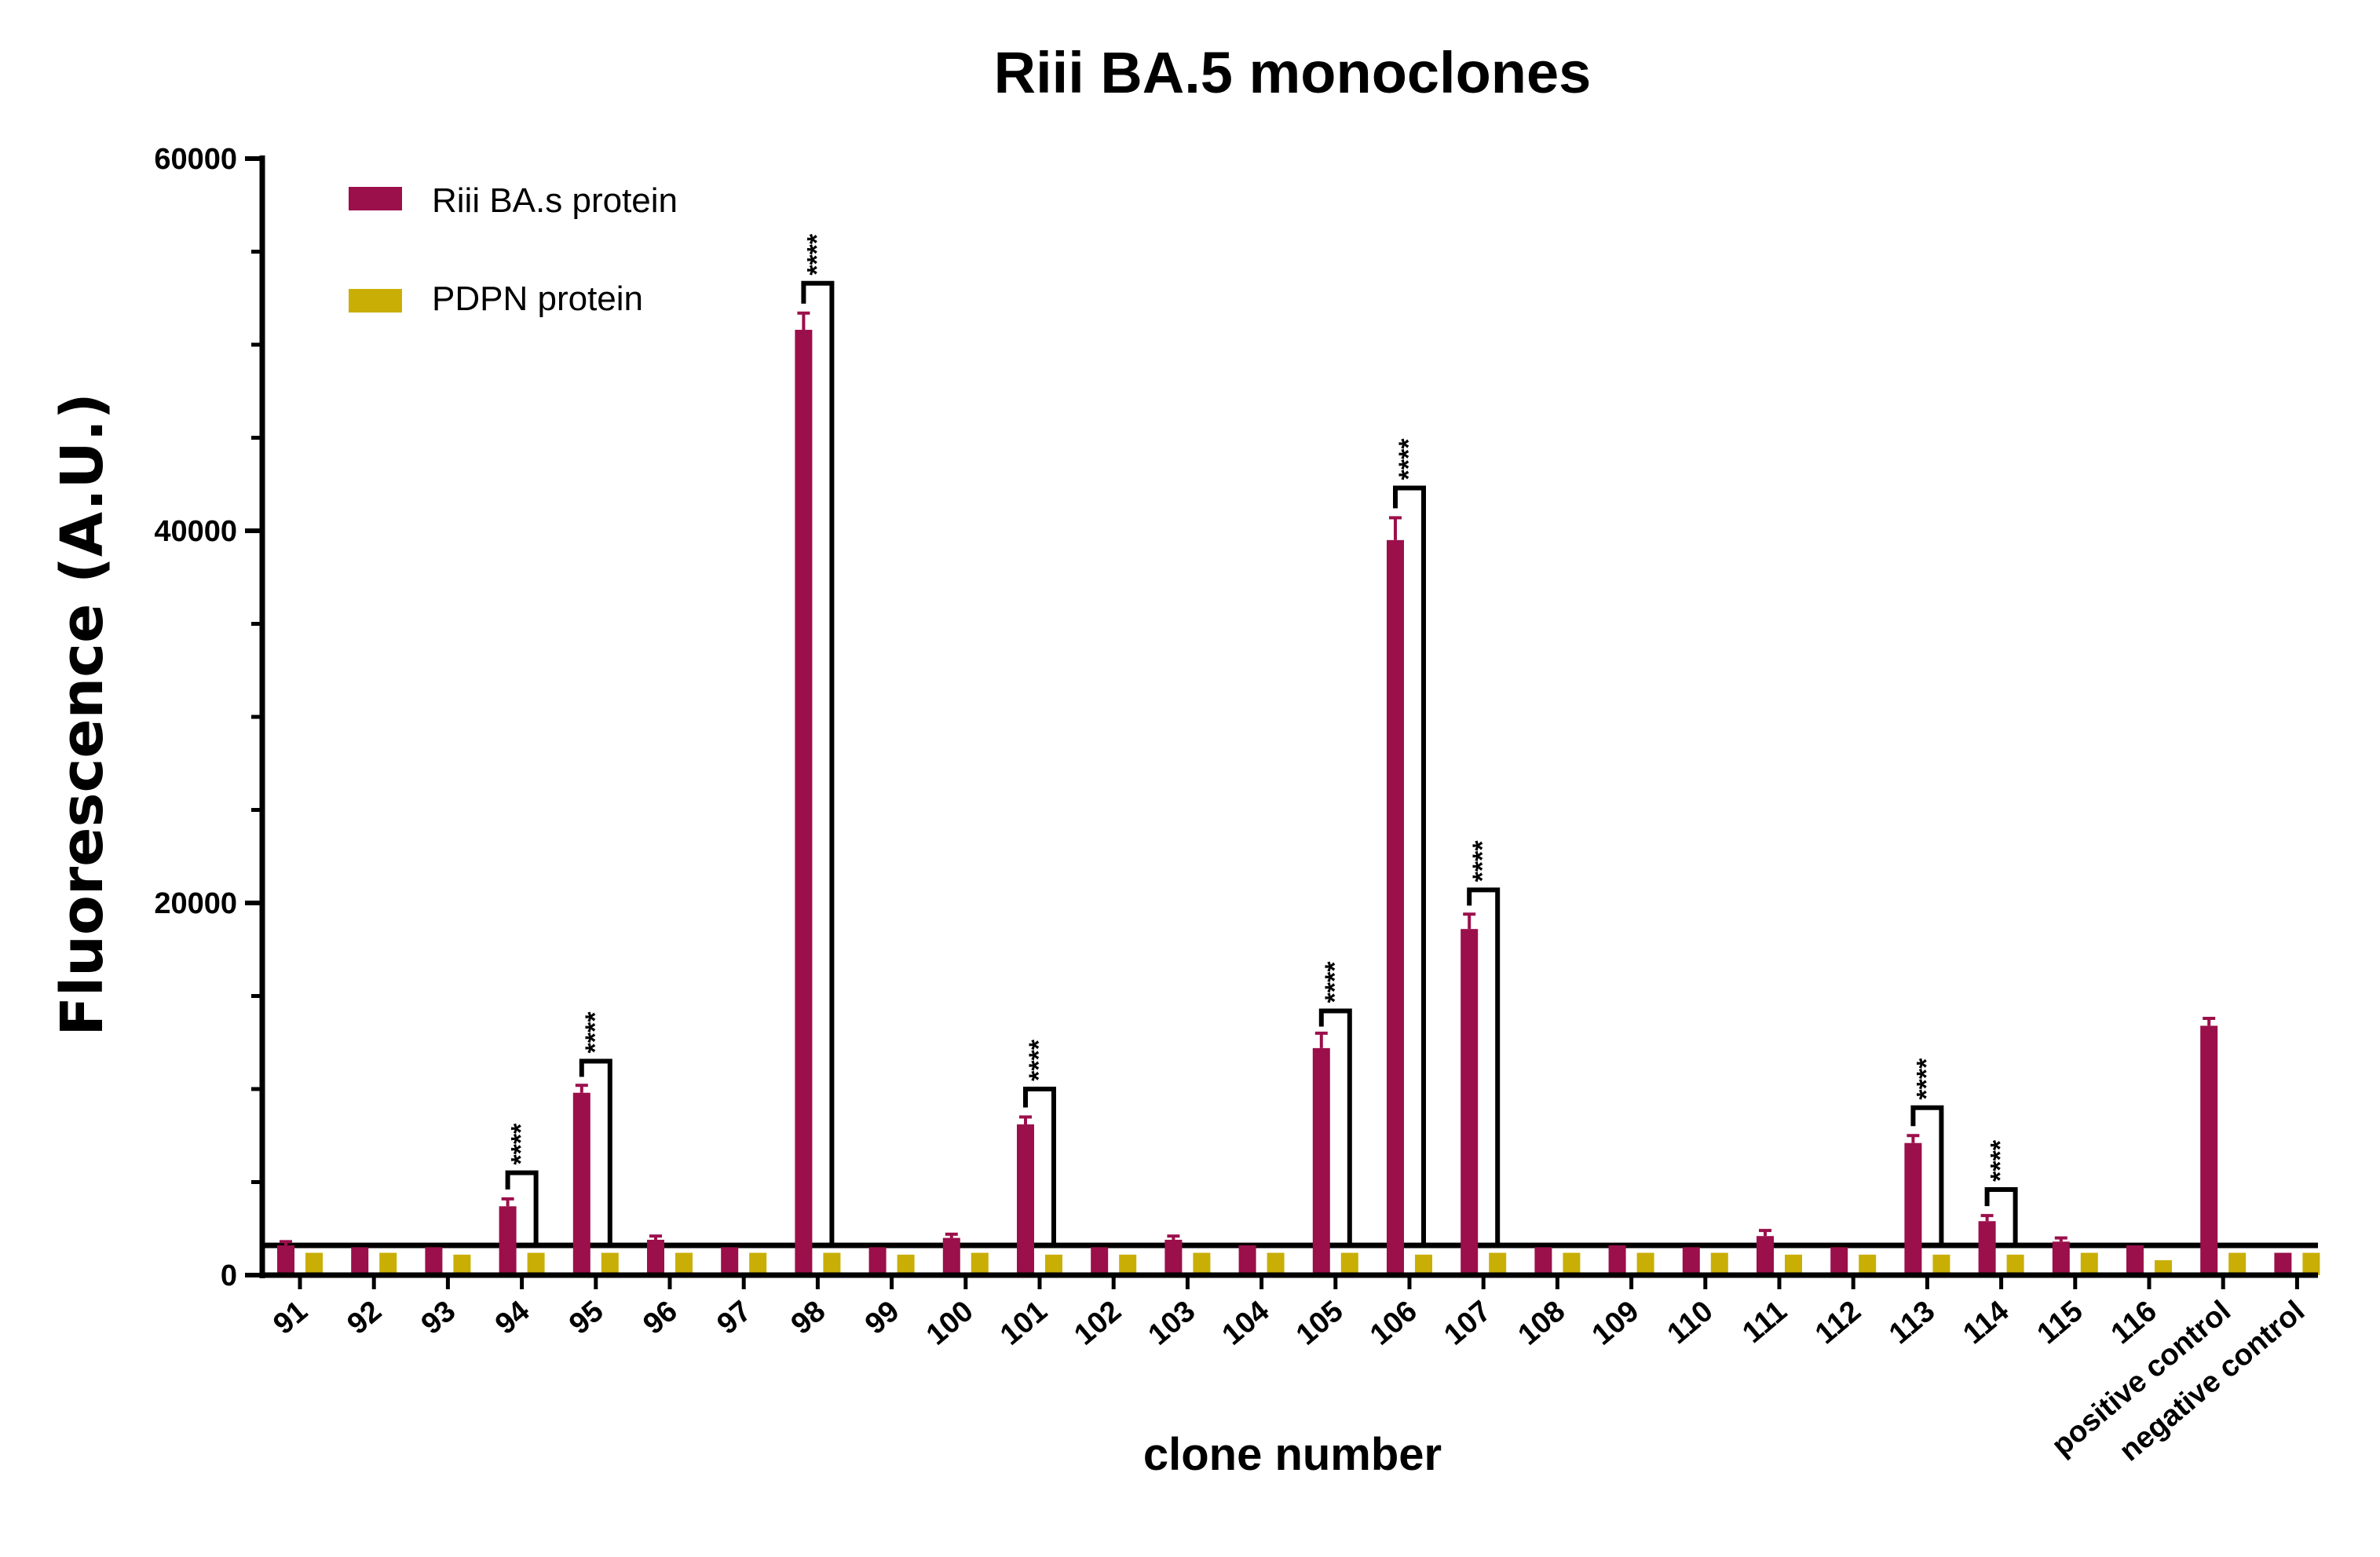 This screenshot has width=2380, height=1557. Describe the element at coordinates (1098, 1323) in the screenshot. I see `x-tick-label-102: 102` at that location.